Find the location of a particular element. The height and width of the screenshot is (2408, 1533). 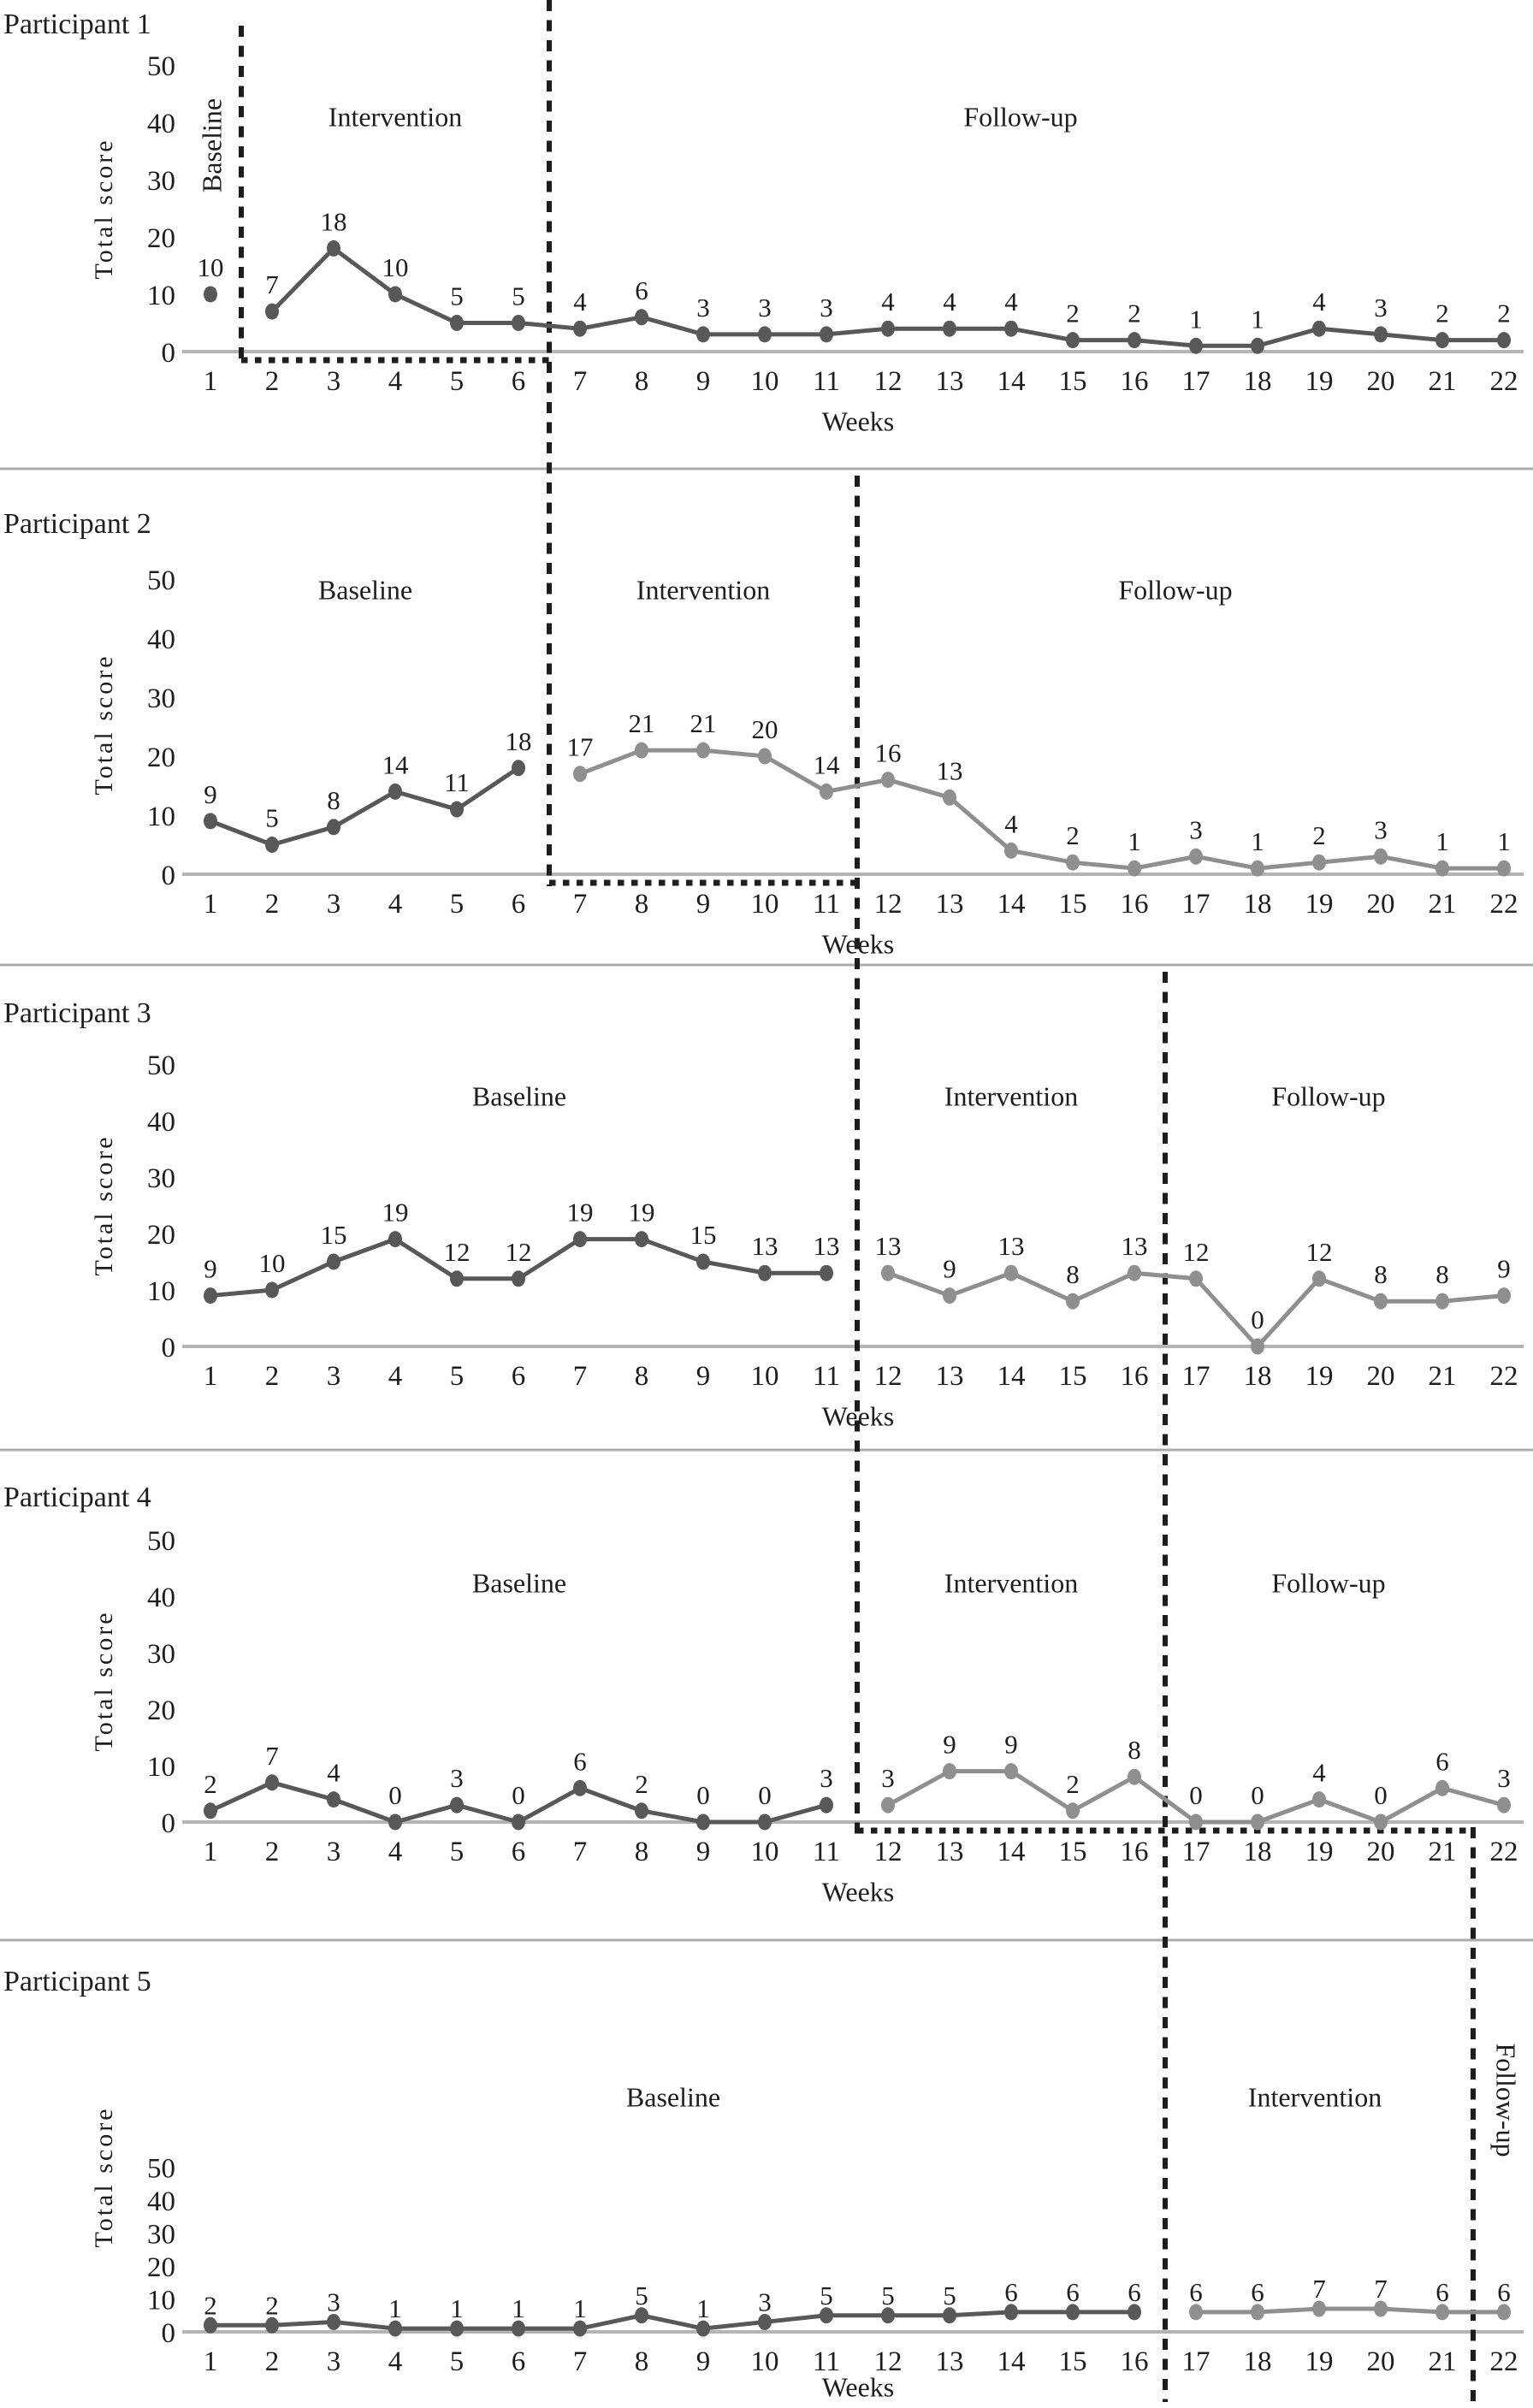

data-value-label: 3 is located at coordinates (457, 1778).